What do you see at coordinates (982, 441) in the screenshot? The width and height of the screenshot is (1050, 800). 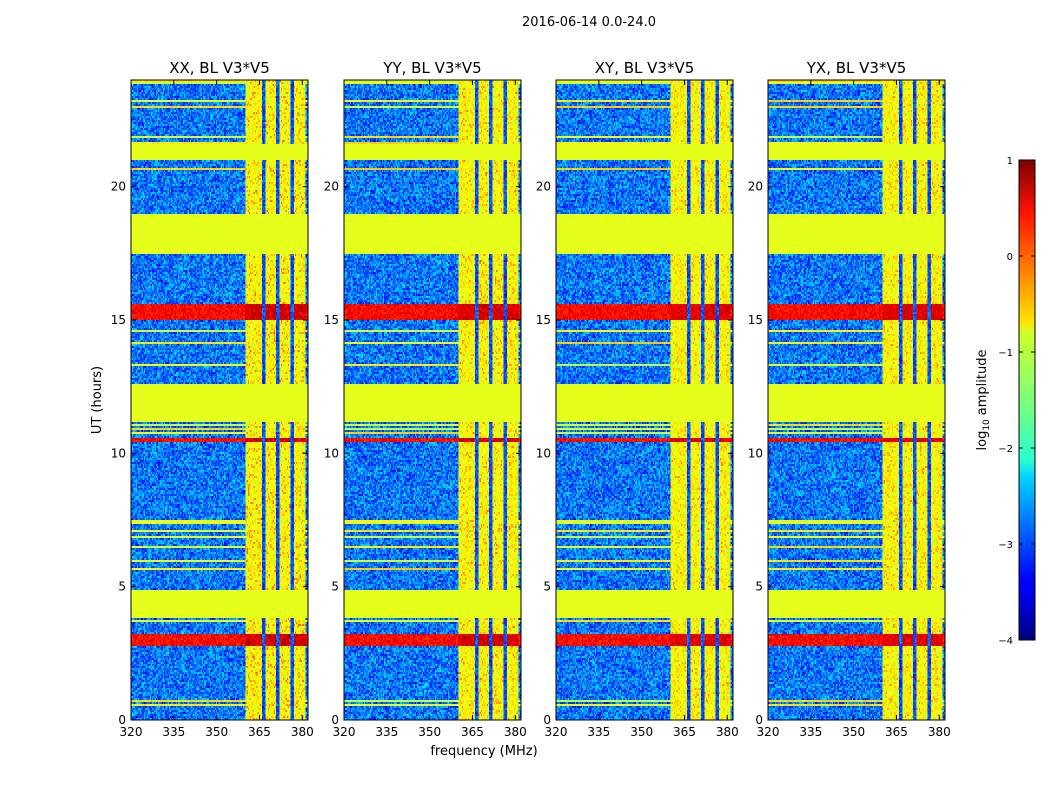 I see `colorbar-label-base: log` at bounding box center [982, 441].